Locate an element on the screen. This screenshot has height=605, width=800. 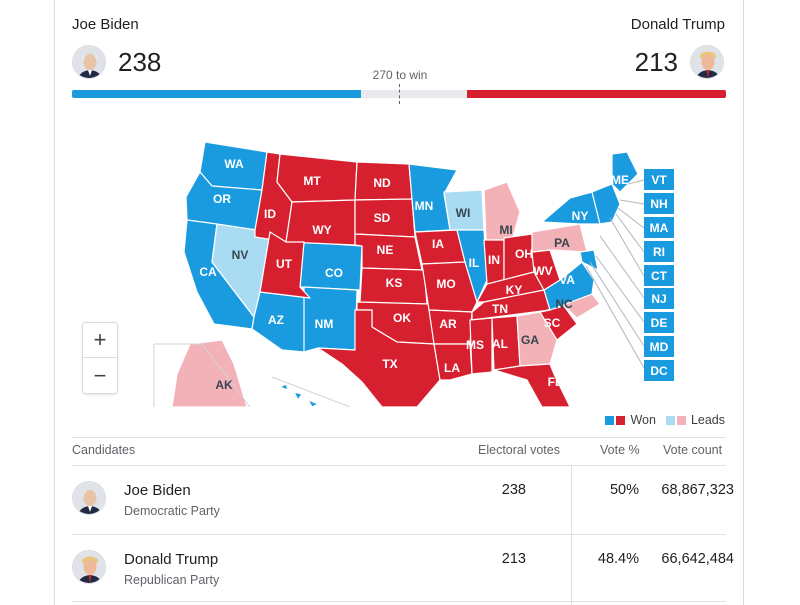
svg-text: CO is located at coordinates (334, 273).